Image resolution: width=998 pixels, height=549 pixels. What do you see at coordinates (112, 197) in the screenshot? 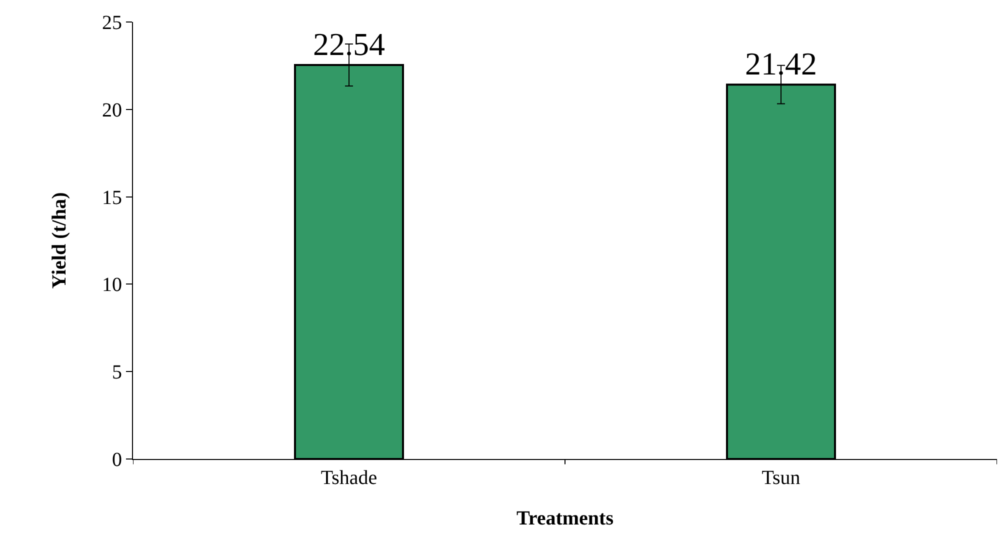
I see `y-tick-label: 15` at bounding box center [112, 197].